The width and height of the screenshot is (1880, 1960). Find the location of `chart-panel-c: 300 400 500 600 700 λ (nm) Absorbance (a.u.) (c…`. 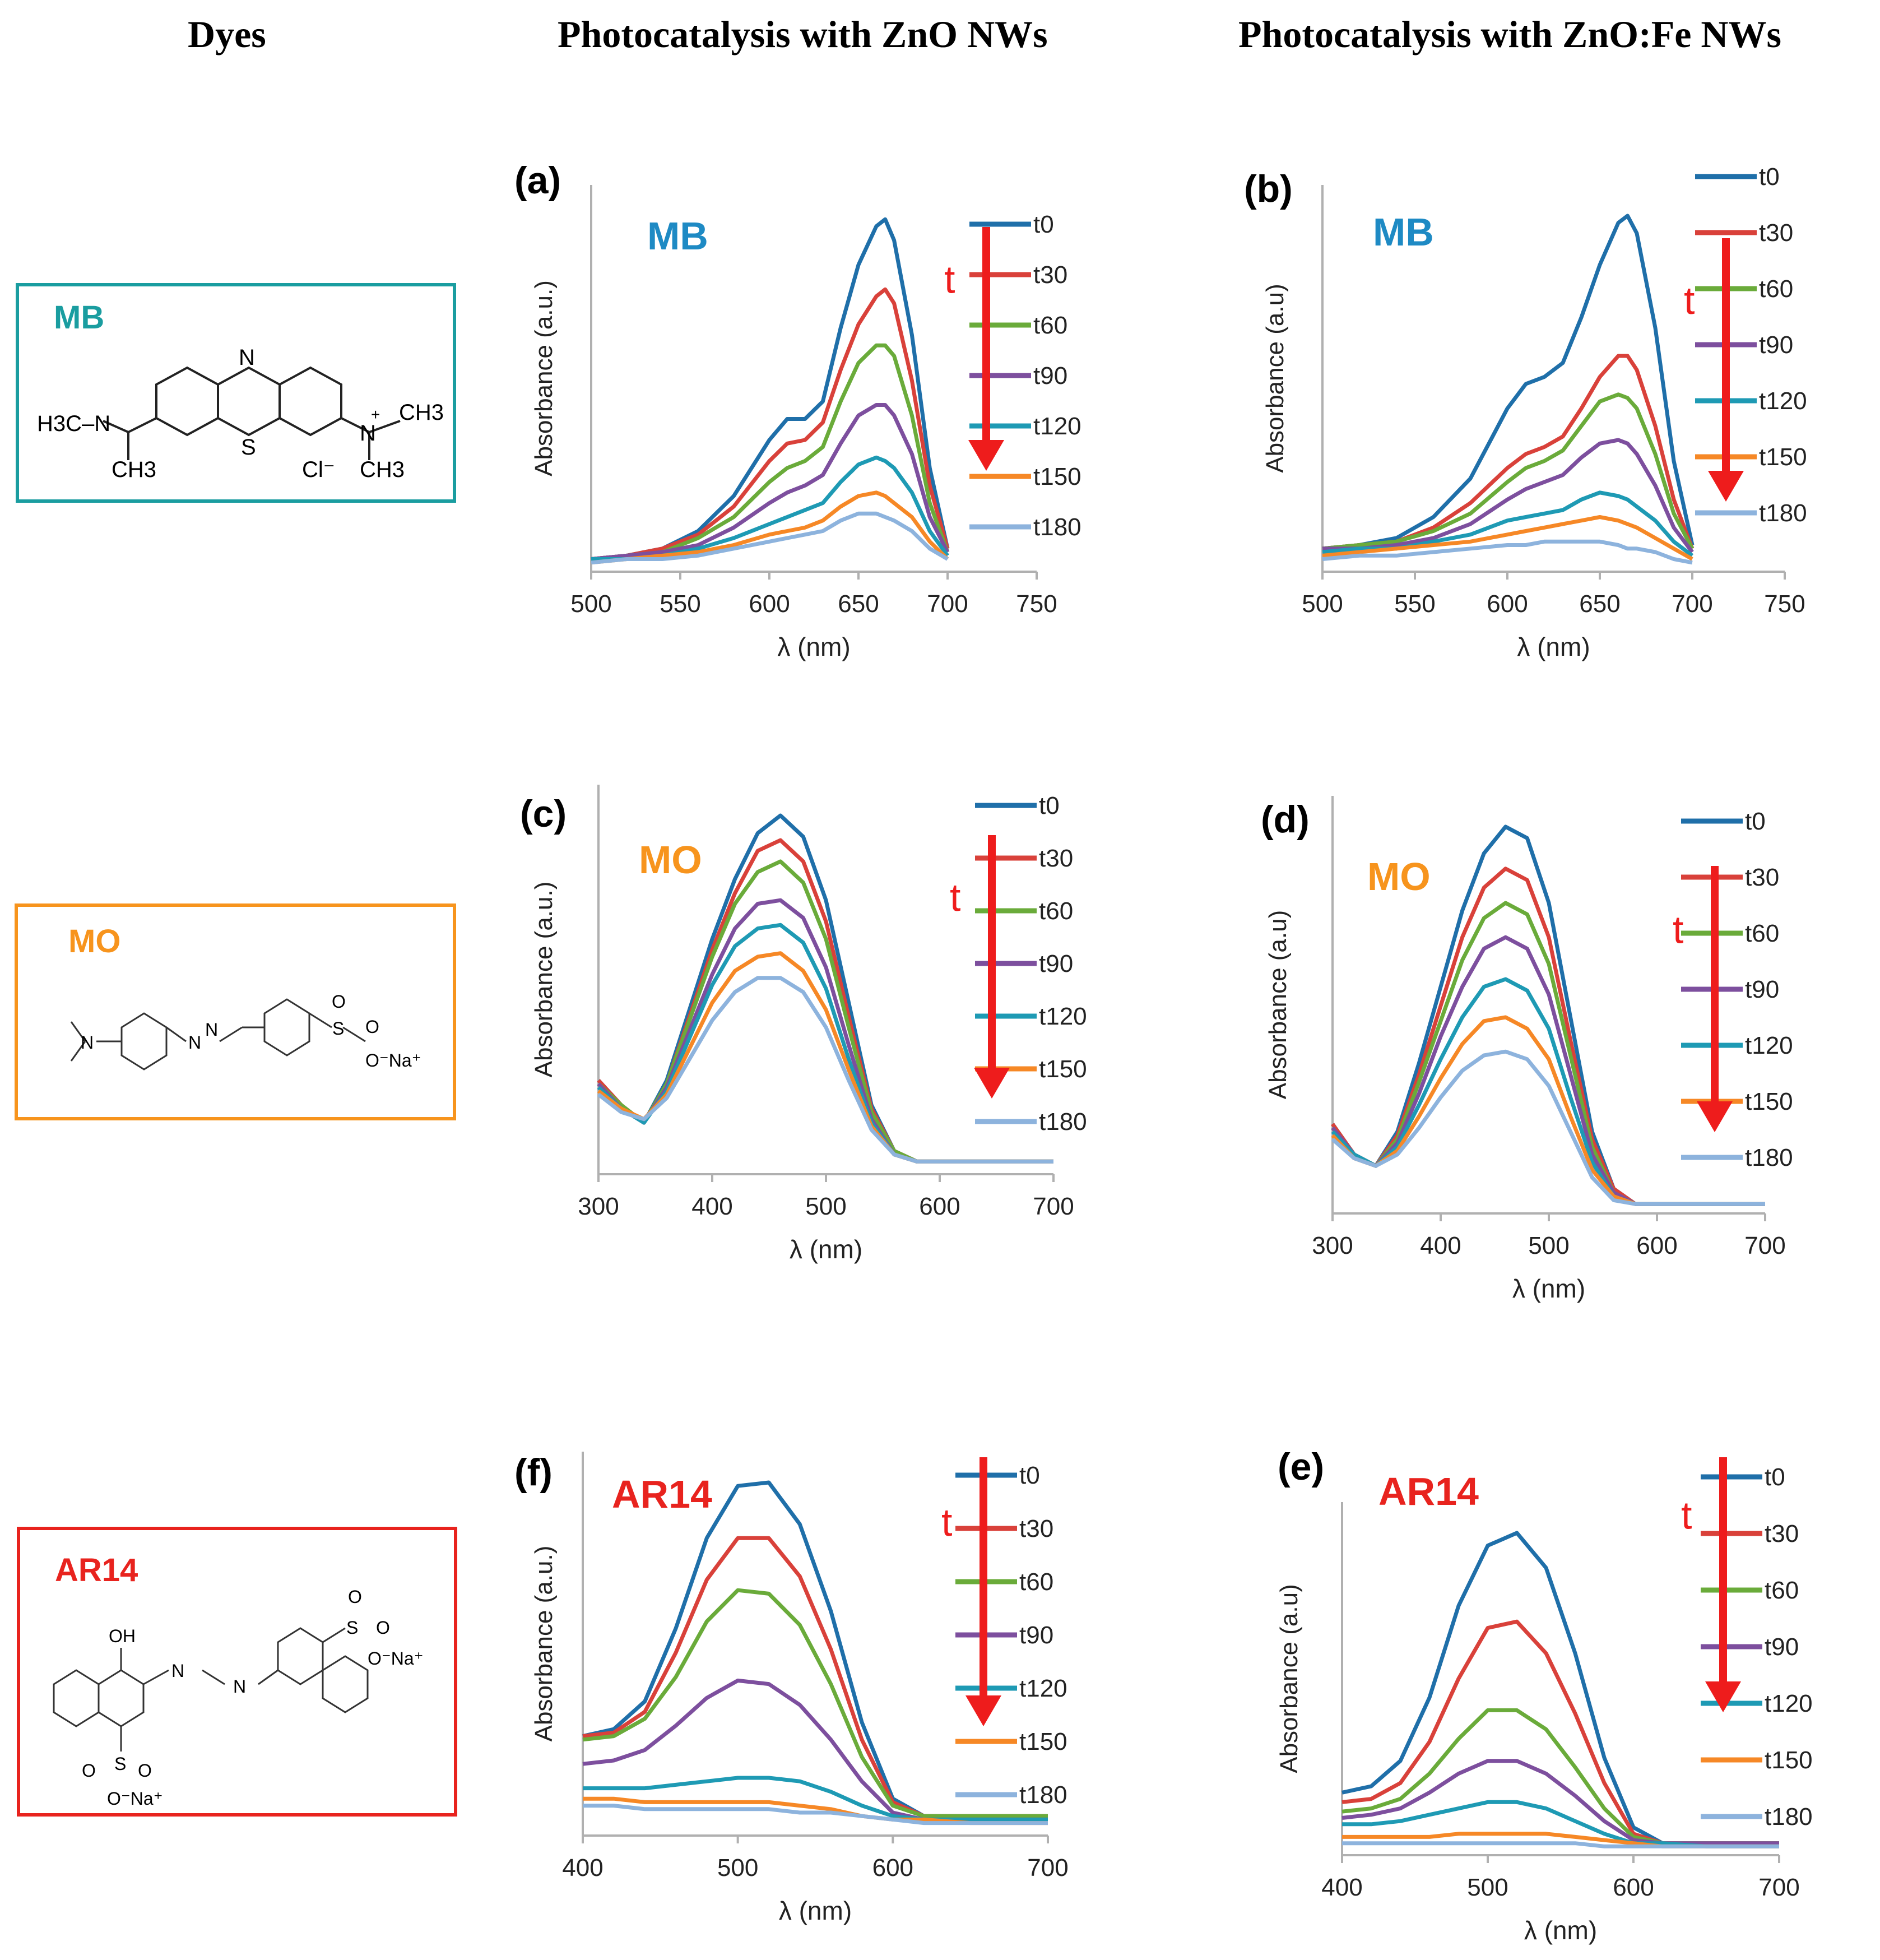

chart-panel-c: 300 400 500 600 700 λ (nm) Absorbance (a.u.) (c… is located at coordinates (803, 1024).